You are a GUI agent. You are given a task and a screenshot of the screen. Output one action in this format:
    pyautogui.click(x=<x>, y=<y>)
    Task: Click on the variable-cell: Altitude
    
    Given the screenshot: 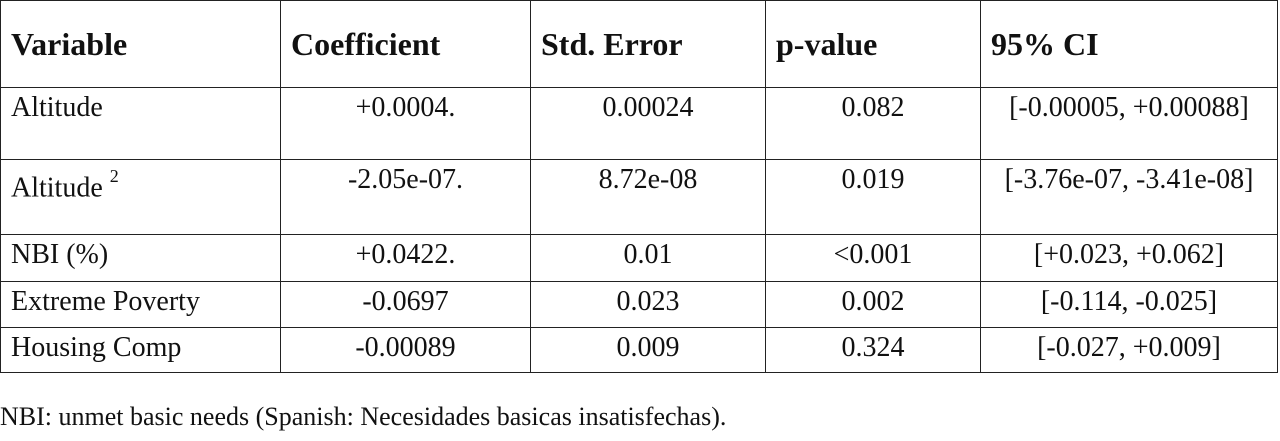 What is the action you would take?
    pyautogui.click(x=140, y=123)
    